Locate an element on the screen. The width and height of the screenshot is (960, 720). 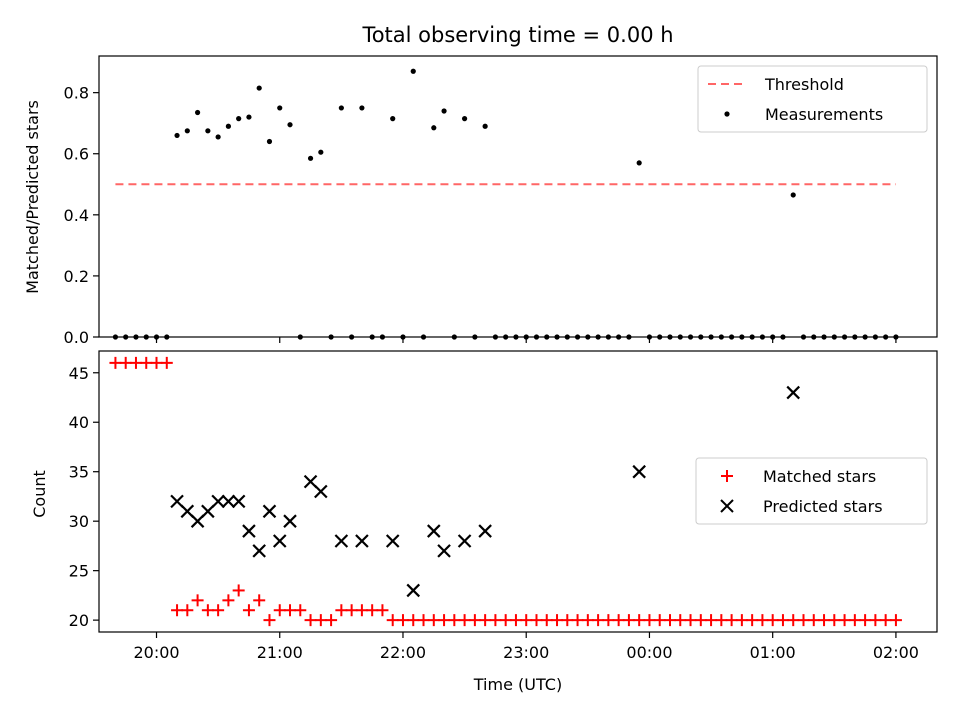
bottom-ytick-label: 20 is located at coordinates (79, 620).